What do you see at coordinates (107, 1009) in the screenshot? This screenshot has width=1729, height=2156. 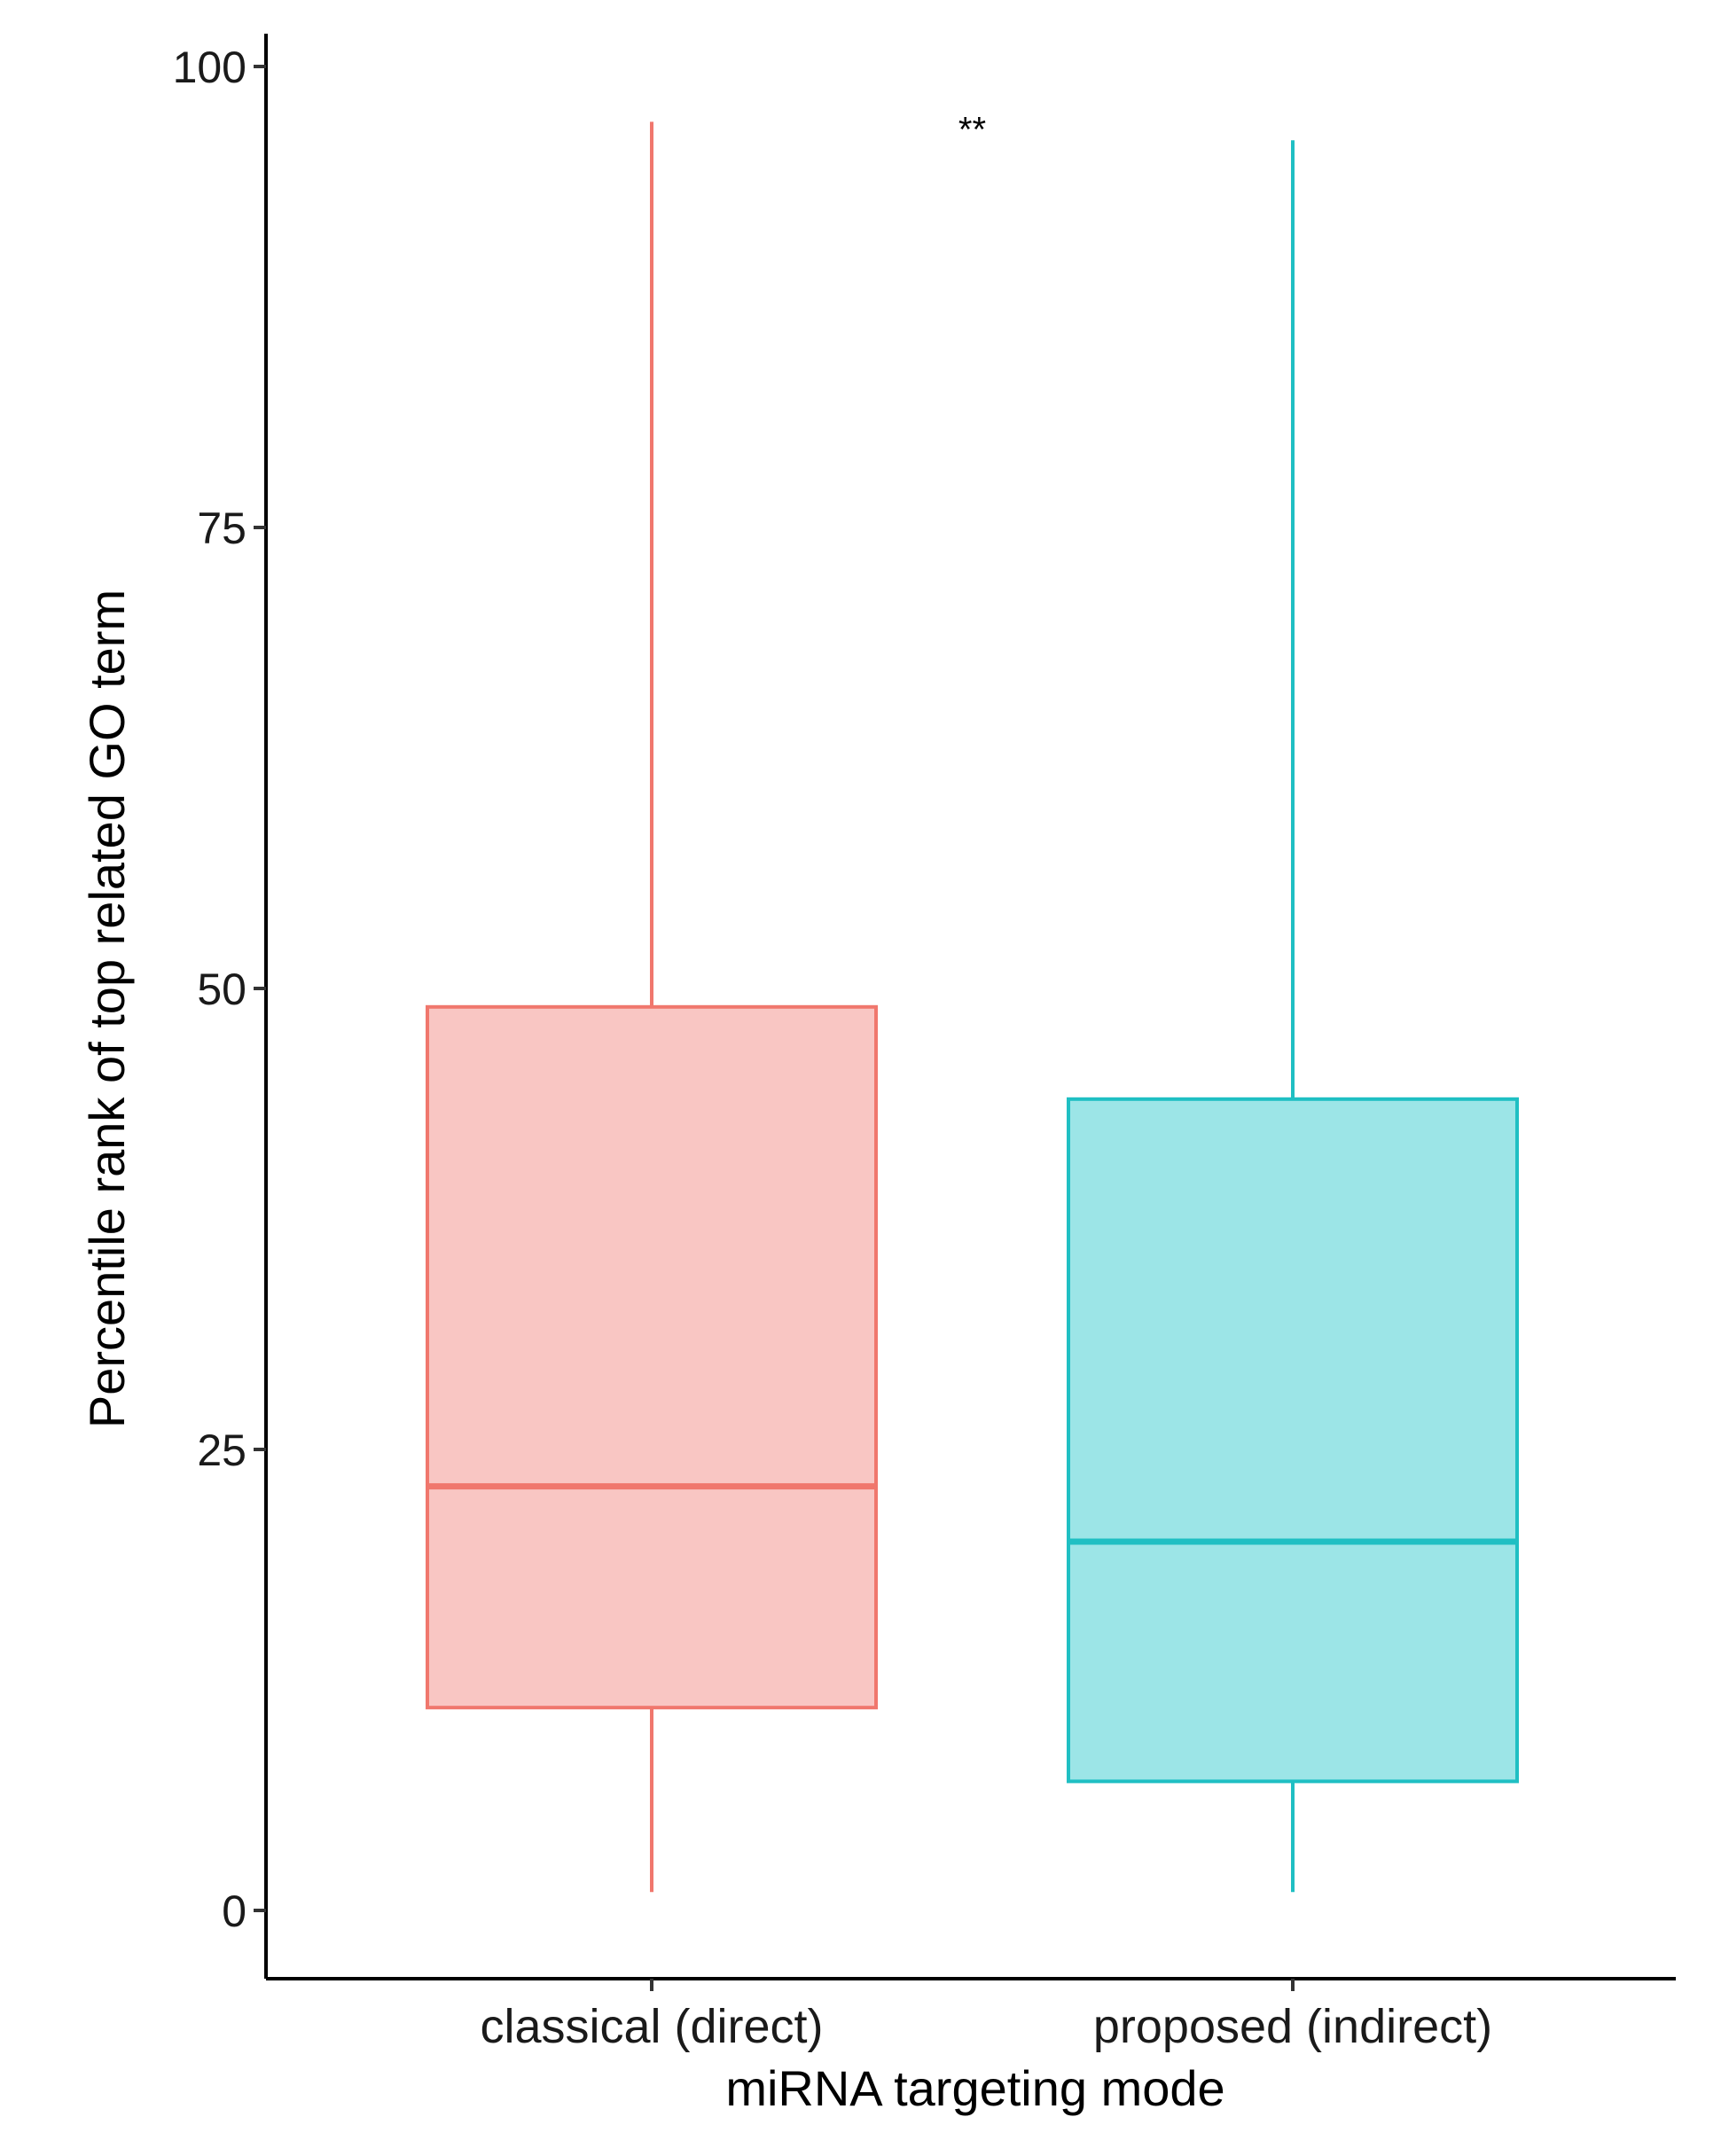 I see `y-axis-title: Percentile rank of top related GO term` at bounding box center [107, 1009].